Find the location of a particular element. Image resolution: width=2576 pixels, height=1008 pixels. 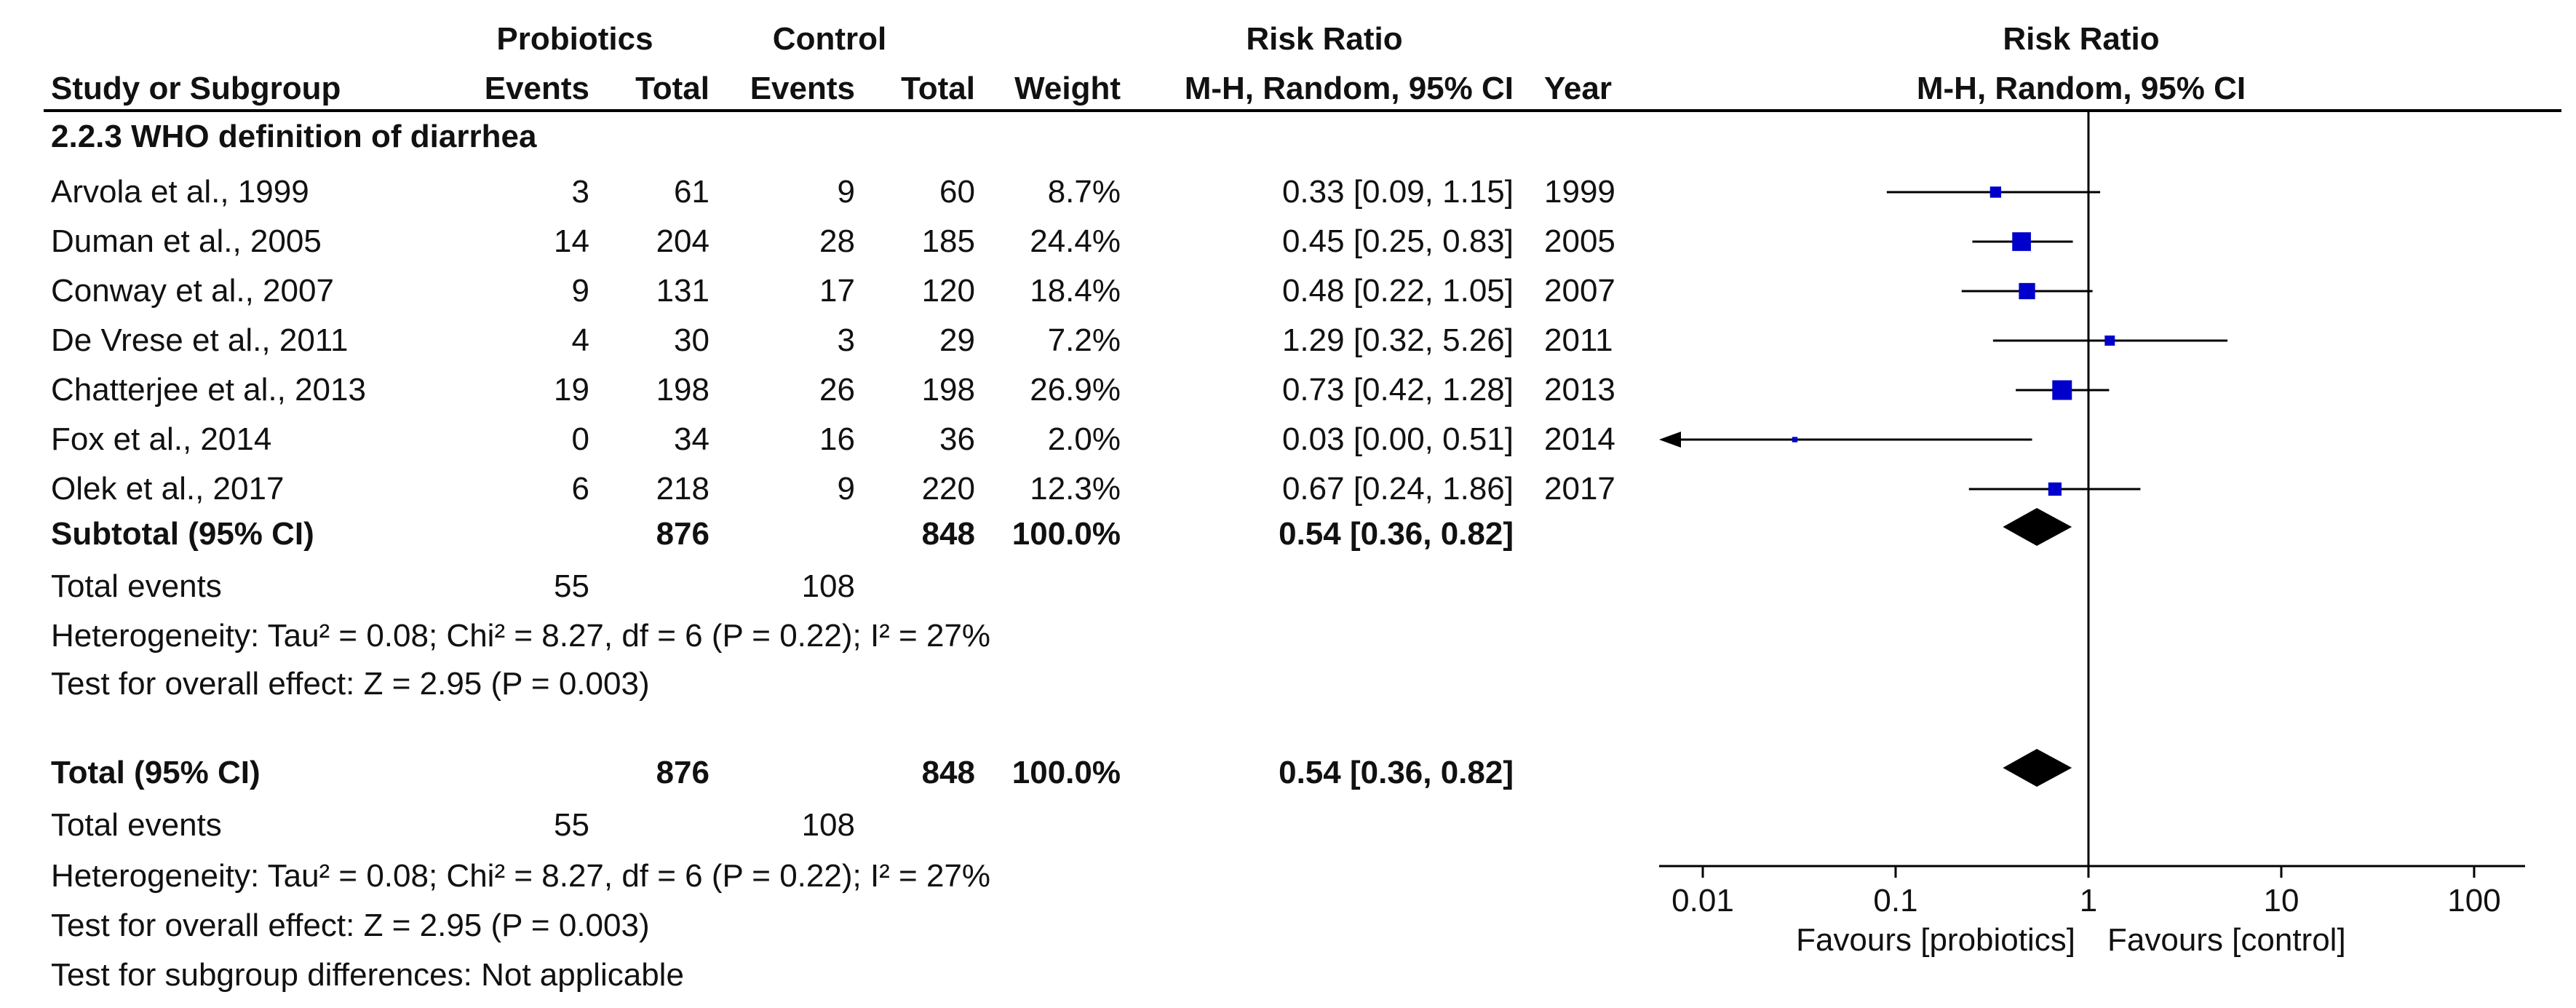

ci-arrow-left is located at coordinates (1670, 440).